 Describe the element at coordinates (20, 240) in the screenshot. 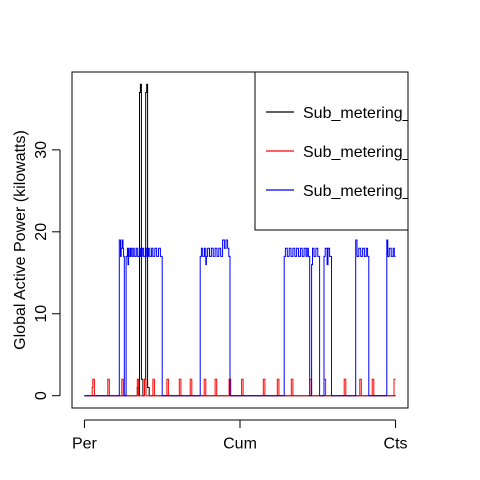

I see `y-axis-label: Global Active Power (kilowatts)` at that location.